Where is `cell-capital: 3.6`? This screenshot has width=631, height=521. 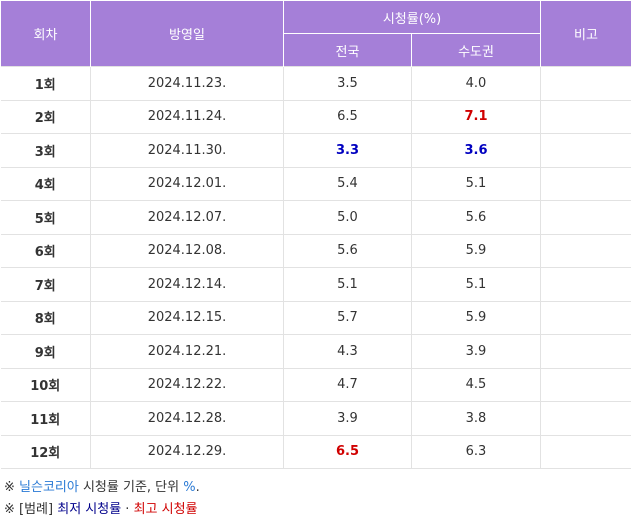 cell-capital: 3.6 is located at coordinates (476, 151).